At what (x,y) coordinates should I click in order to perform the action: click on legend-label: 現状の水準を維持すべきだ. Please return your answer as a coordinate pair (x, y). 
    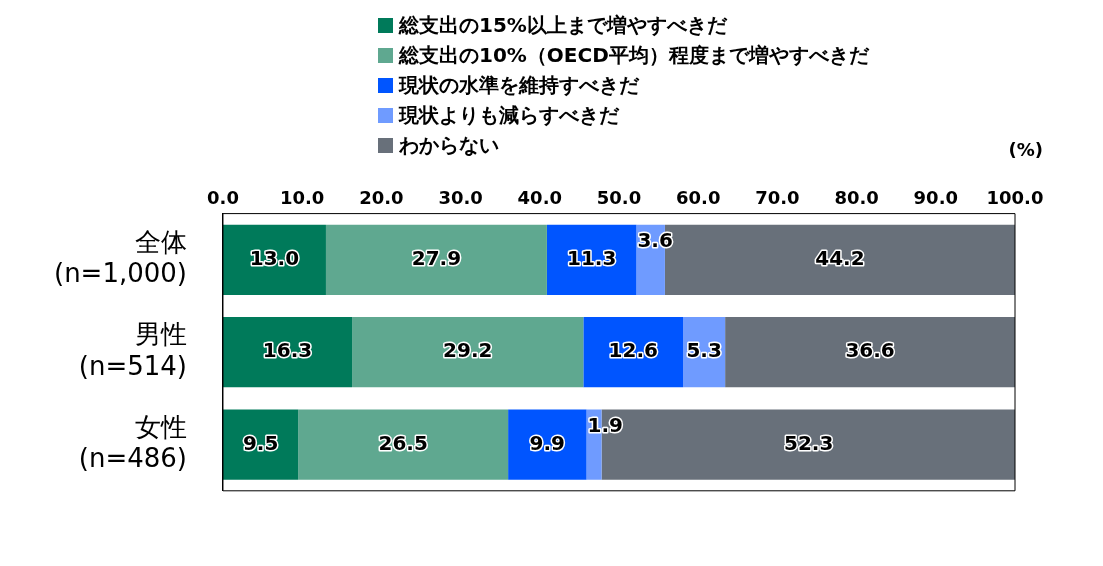
    Looking at the image, I should click on (519, 85).